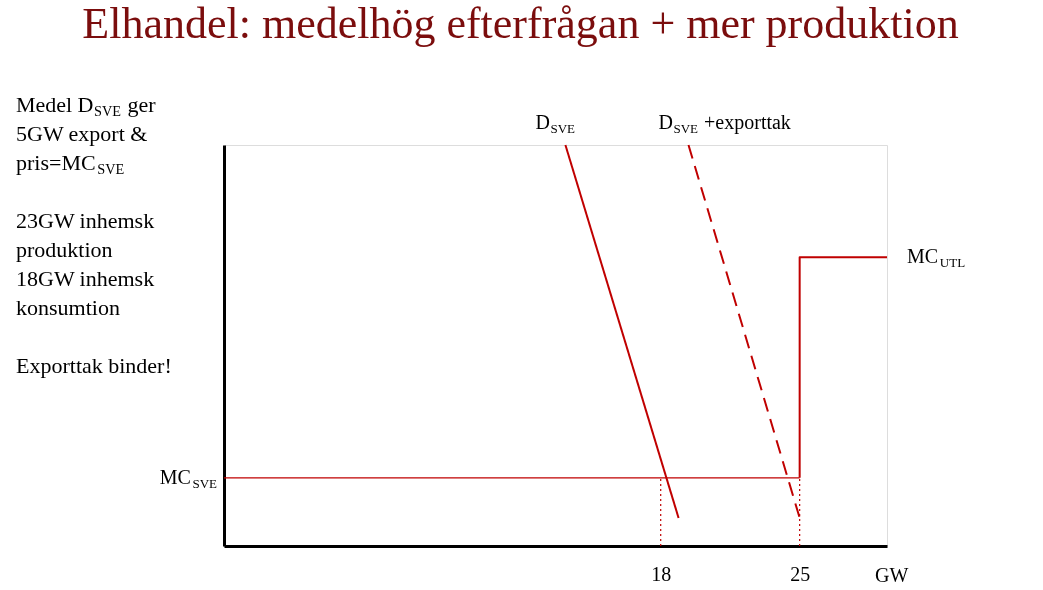  What do you see at coordinates (85, 264) in the screenshot?
I see `text: 23GW inhemsk produktion 18GW inhemsk konsumtion` at bounding box center [85, 264].